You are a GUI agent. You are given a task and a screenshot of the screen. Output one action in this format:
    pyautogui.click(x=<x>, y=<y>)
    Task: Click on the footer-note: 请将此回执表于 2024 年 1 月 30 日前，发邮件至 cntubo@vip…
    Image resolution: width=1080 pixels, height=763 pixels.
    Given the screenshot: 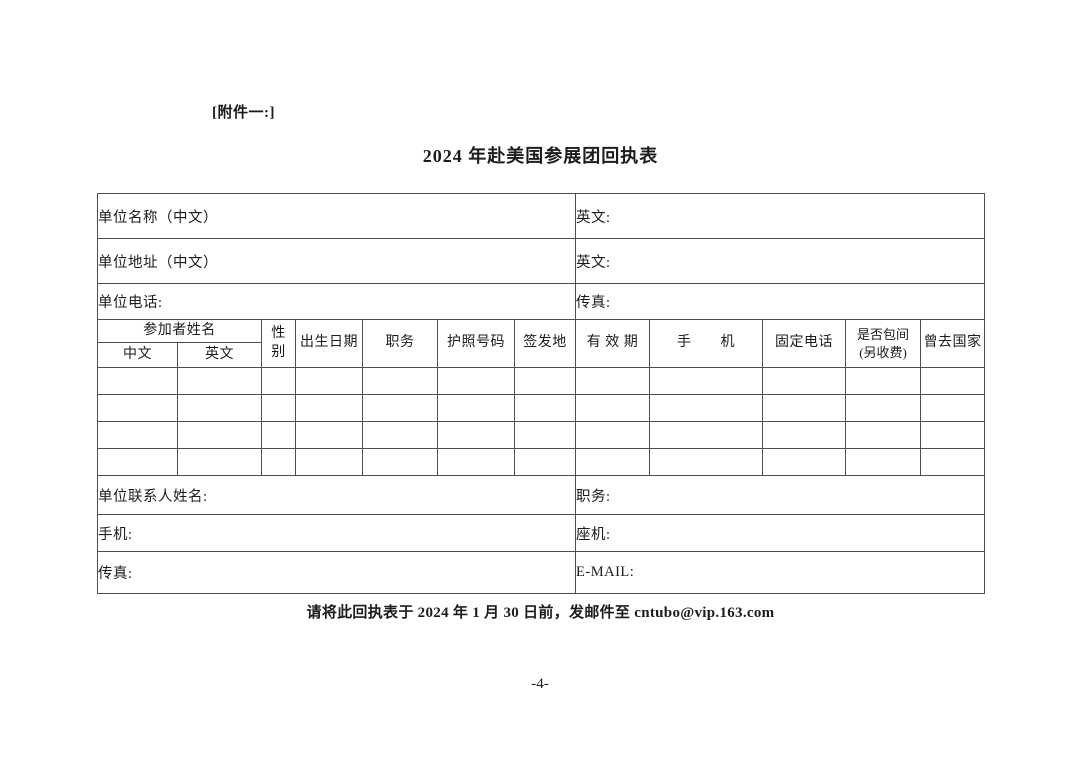 What is the action you would take?
    pyautogui.click(x=540, y=613)
    